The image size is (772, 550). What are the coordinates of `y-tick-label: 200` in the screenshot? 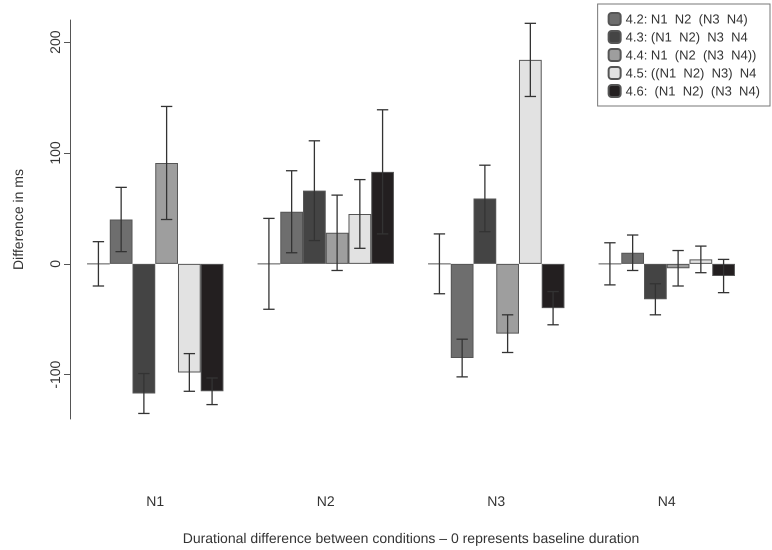 It's located at (55, 42).